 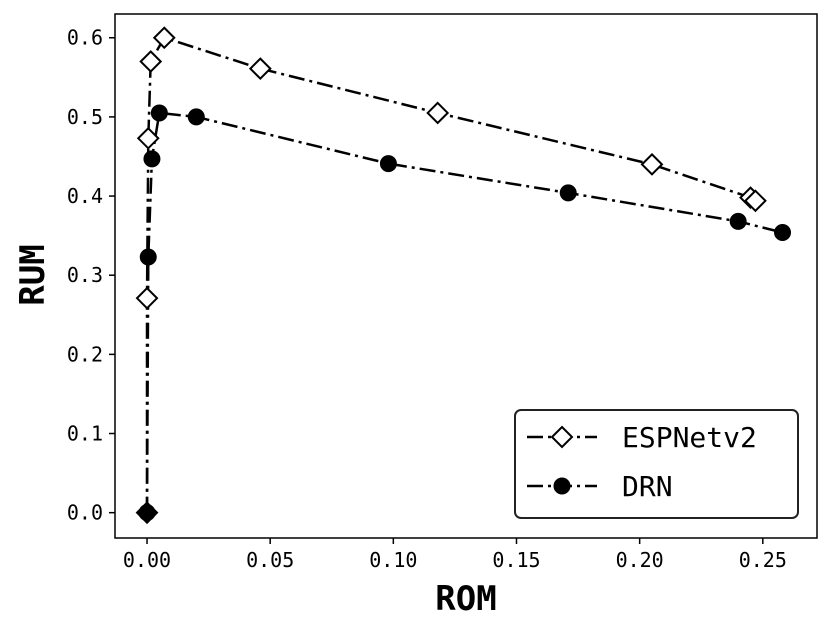 What do you see at coordinates (600, 486) in the screenshot?
I see `legend-entry-drn: DRN` at bounding box center [600, 486].